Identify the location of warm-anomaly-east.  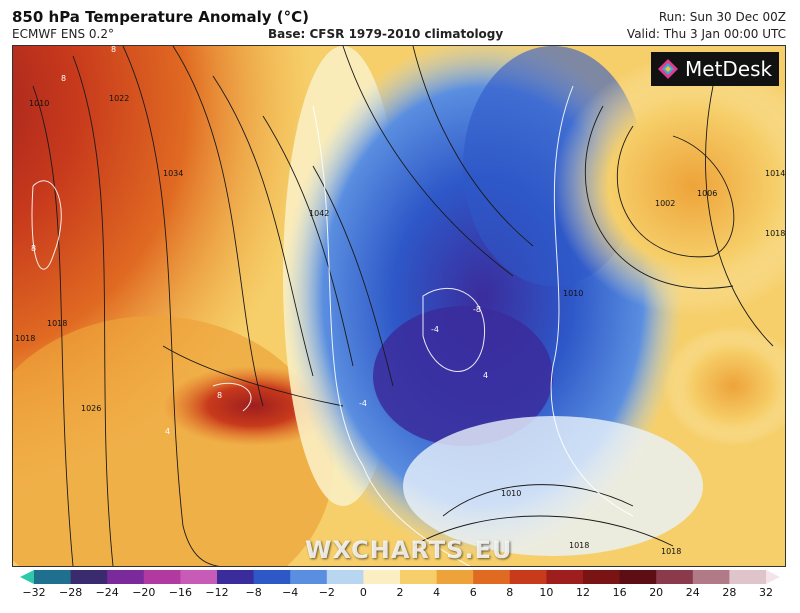
(669, 186).